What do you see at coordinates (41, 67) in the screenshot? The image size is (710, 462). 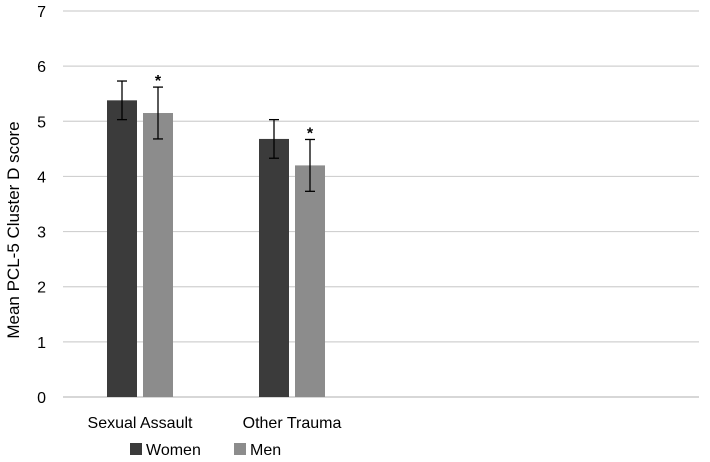 I see `y-tick-label: 6` at bounding box center [41, 67].